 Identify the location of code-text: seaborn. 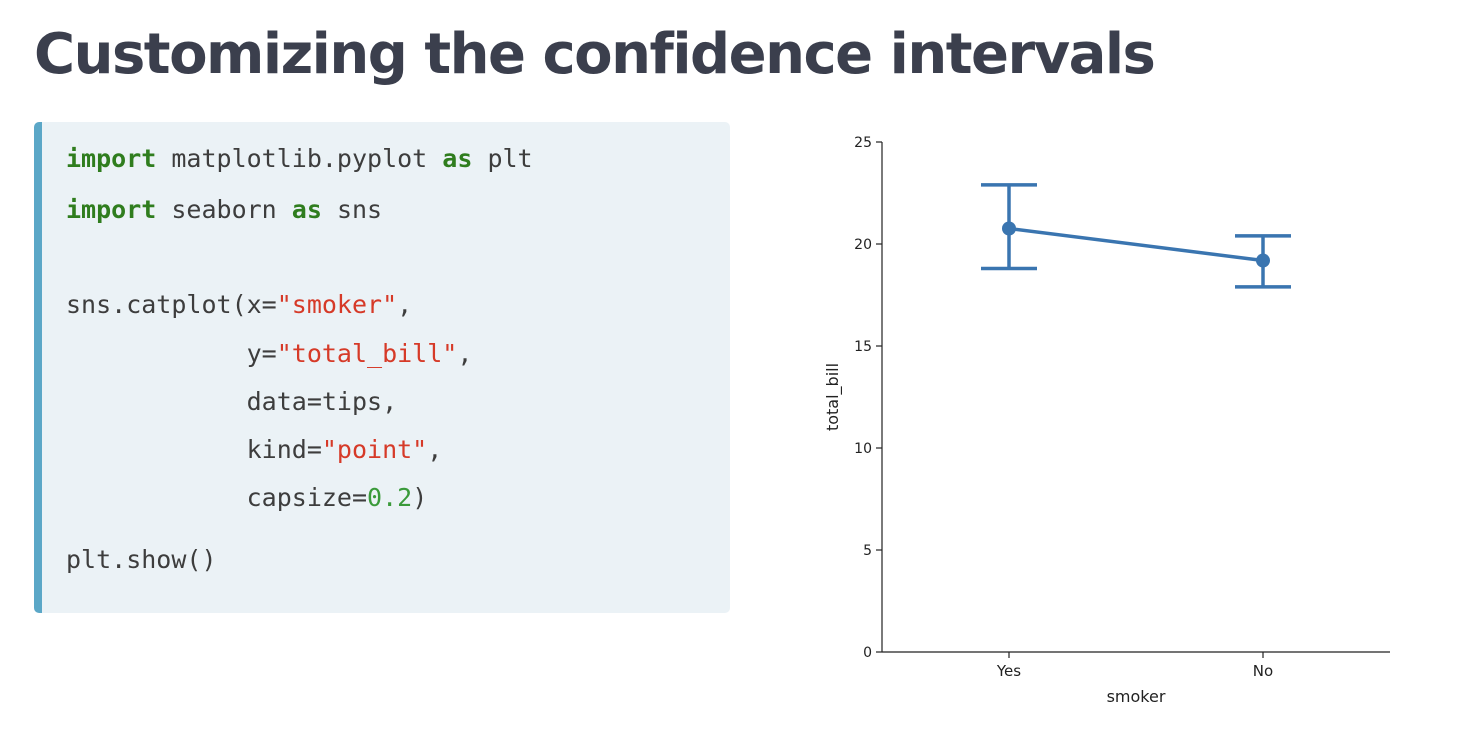
(224, 209).